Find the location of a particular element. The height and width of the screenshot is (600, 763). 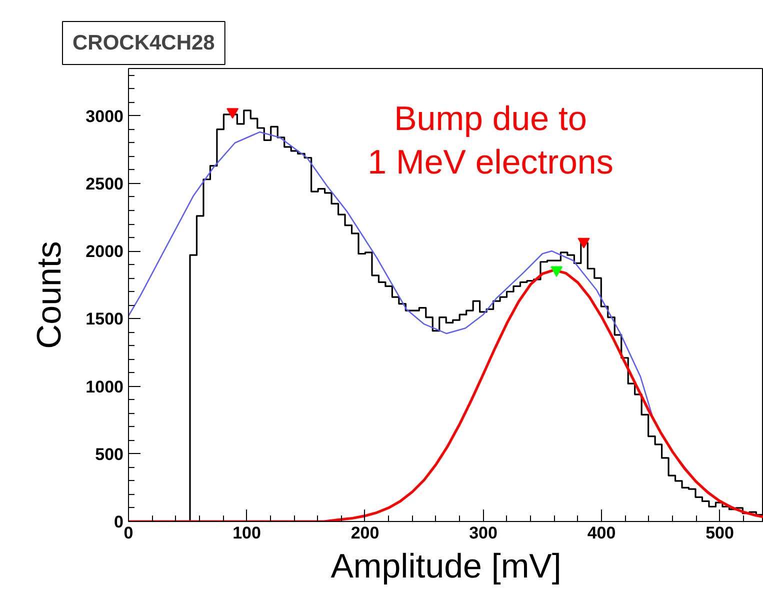

y-tick-label: 3000 is located at coordinates (105, 116).